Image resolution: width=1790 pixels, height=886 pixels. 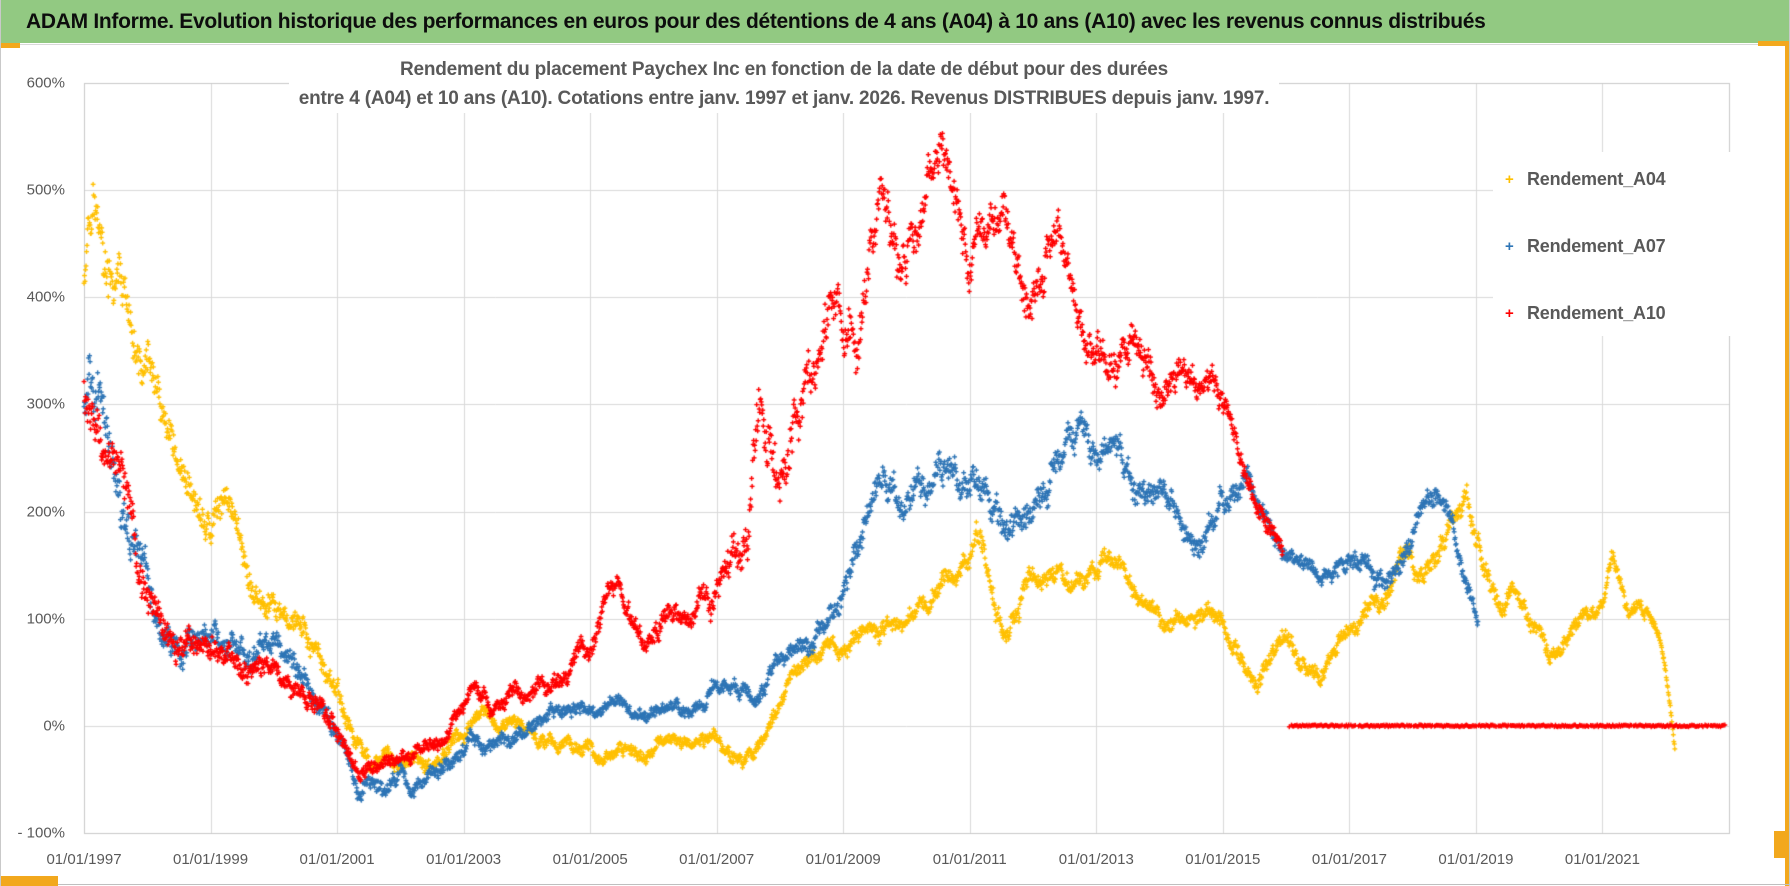 I want to click on frame-accent-bottom-right, so click(x=1781, y=844).